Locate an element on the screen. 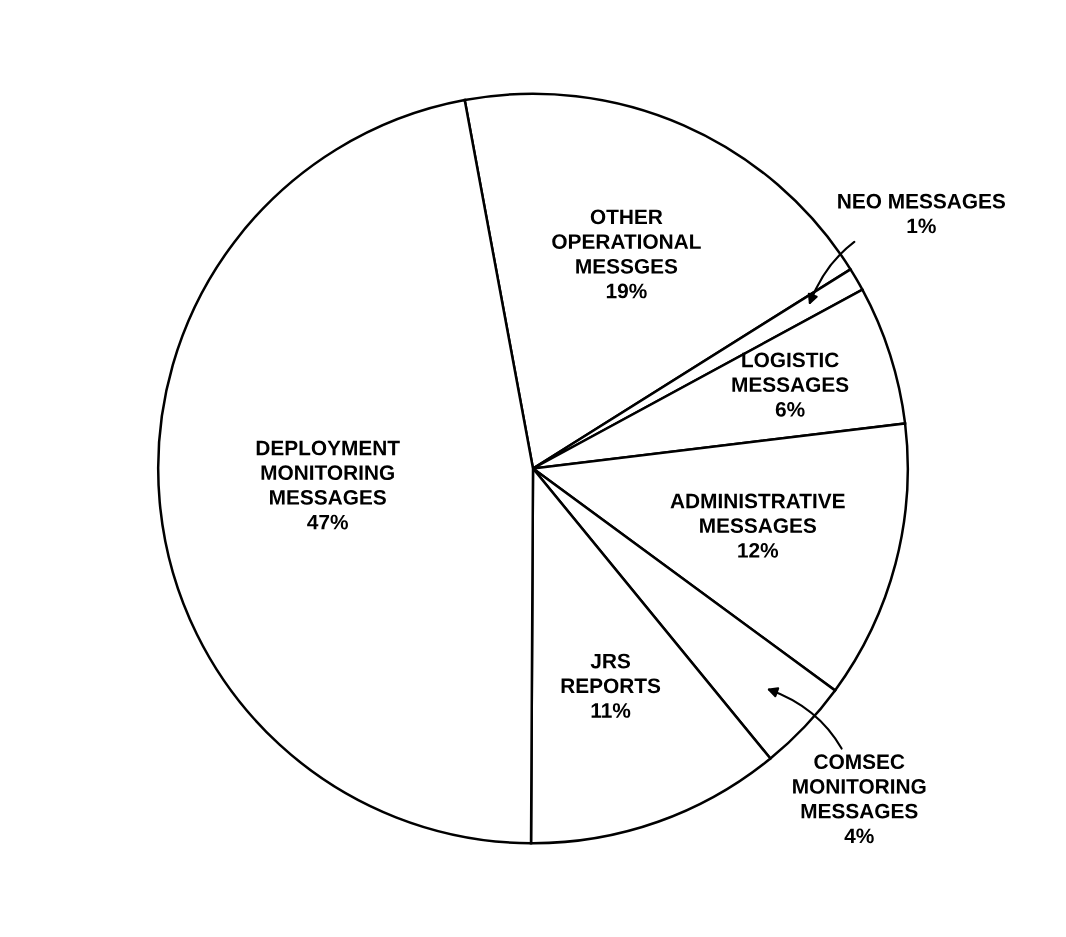 Image resolution: width=1066 pixels, height=937 pixels. data-label: 47% is located at coordinates (327, 522).